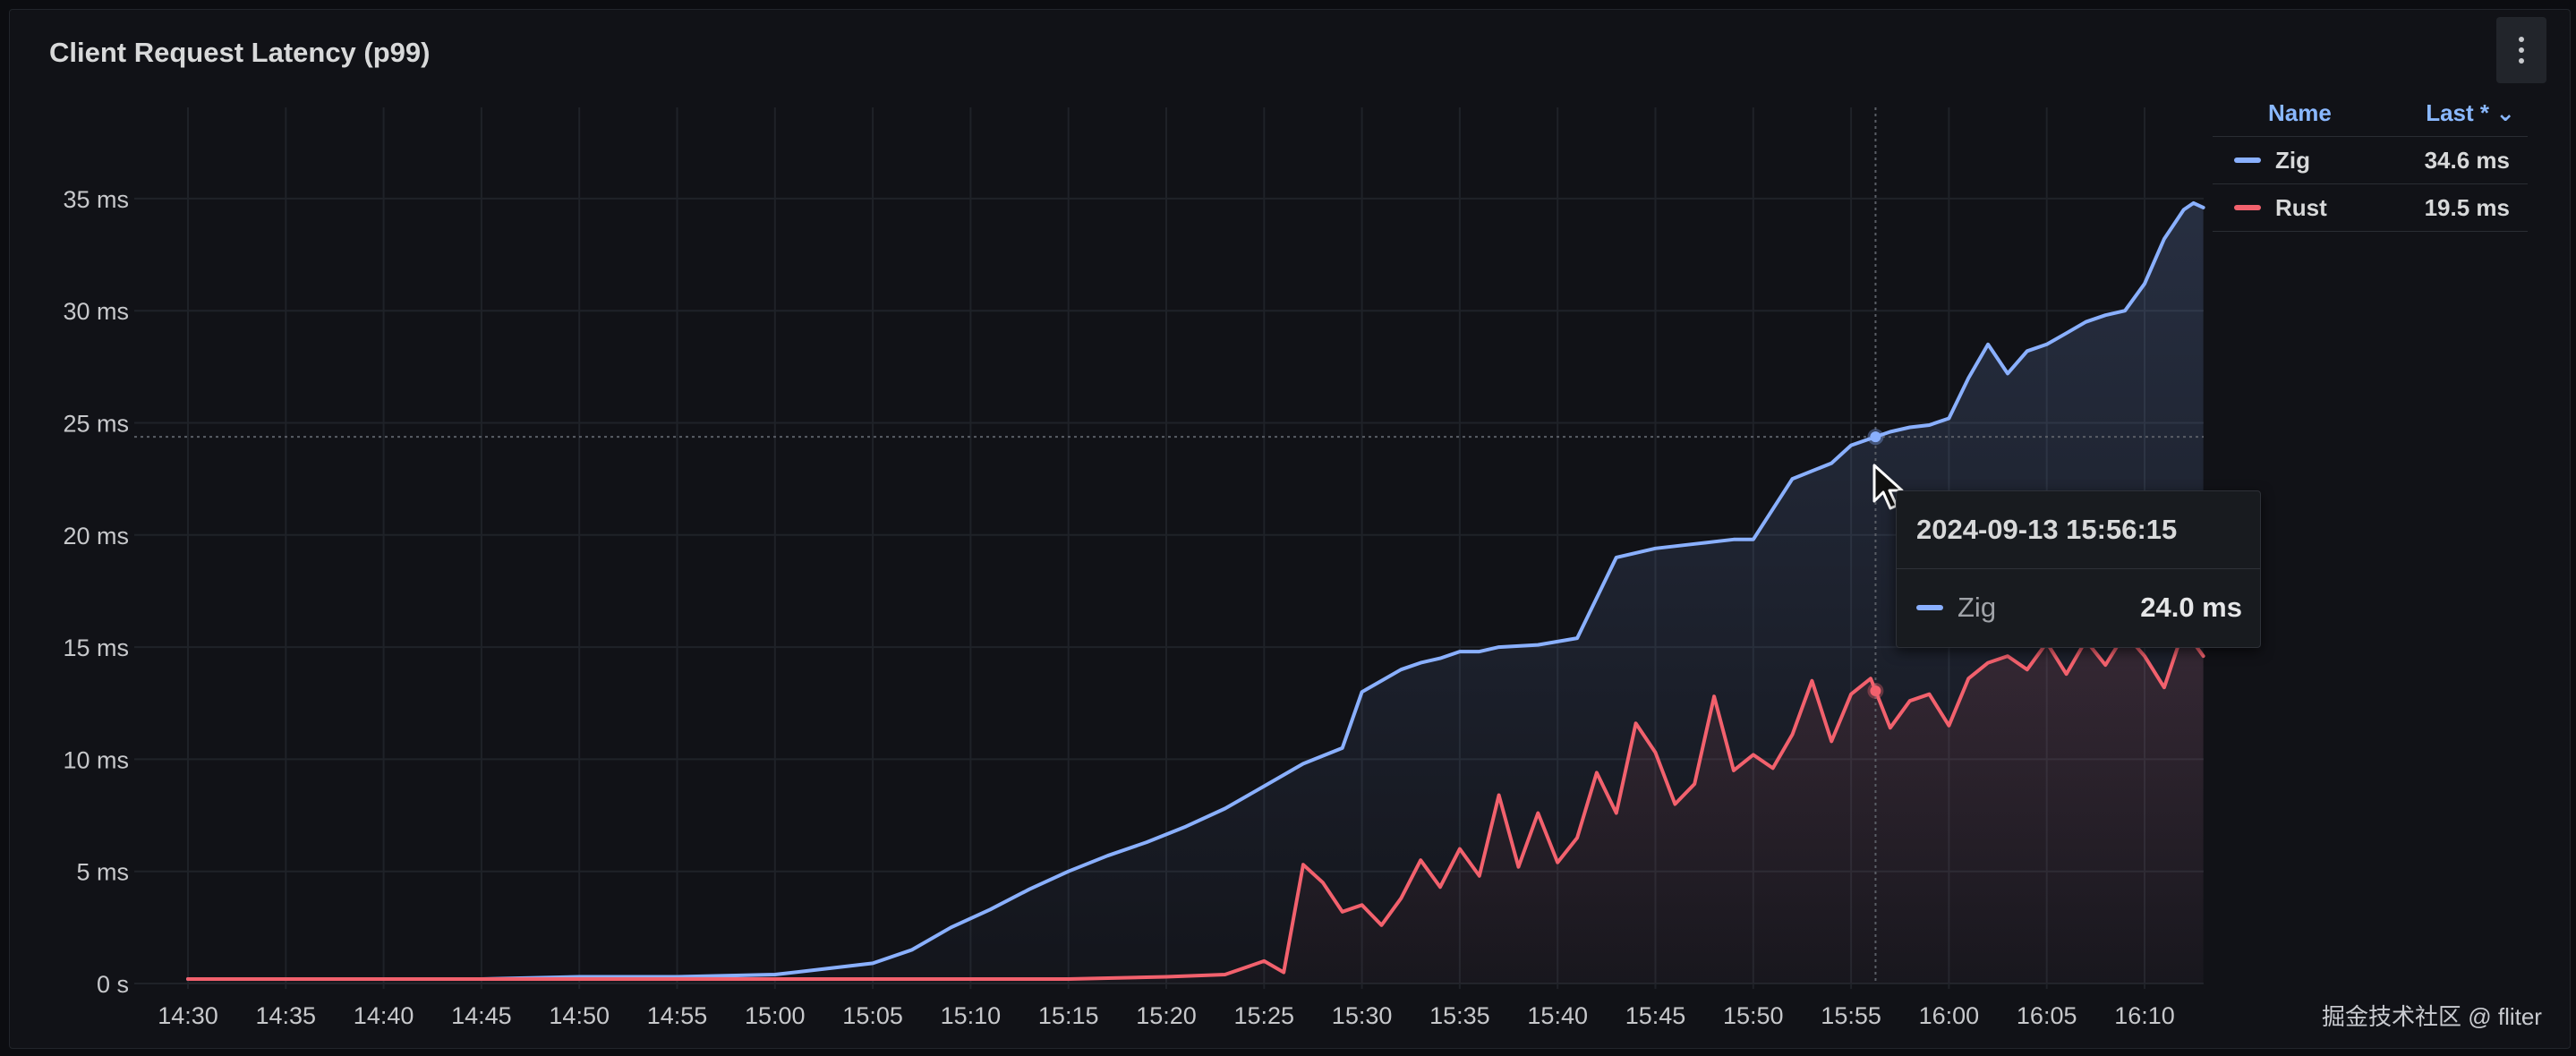 Image resolution: width=2576 pixels, height=1056 pixels. I want to click on tooltip-timestamp: 2024-09-13 15:56:15, so click(2078, 530).